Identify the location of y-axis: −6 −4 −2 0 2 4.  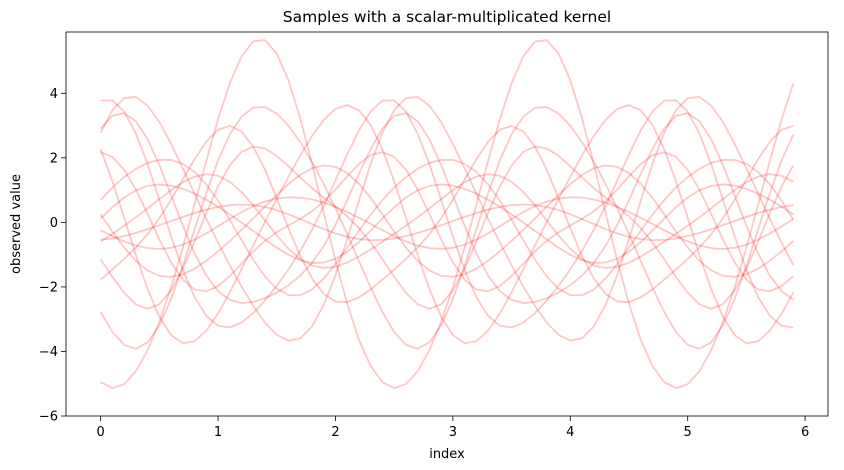
(52, 256).